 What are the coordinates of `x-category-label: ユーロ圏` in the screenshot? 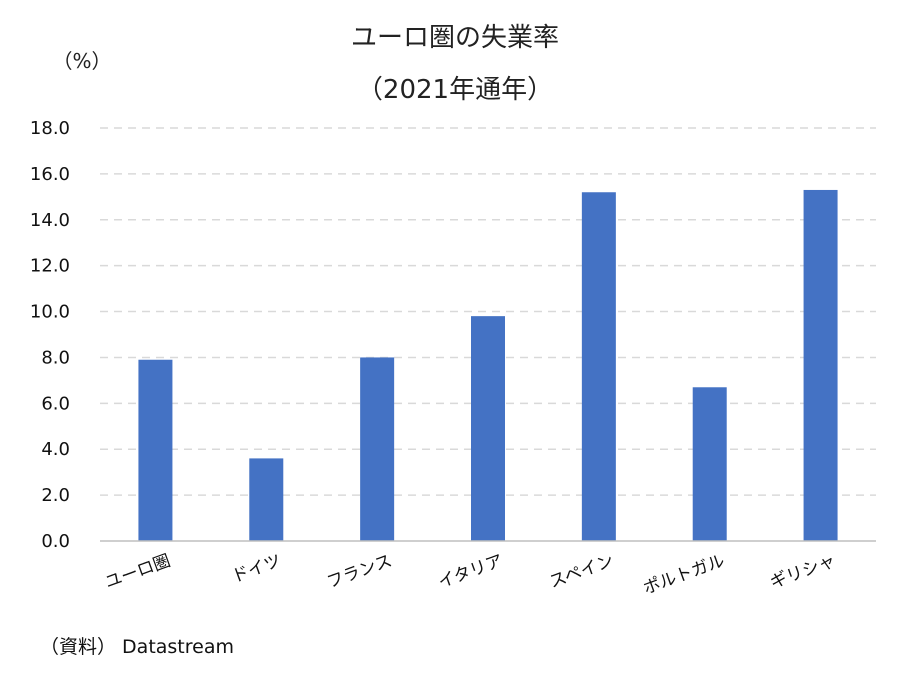 It's located at (137, 572).